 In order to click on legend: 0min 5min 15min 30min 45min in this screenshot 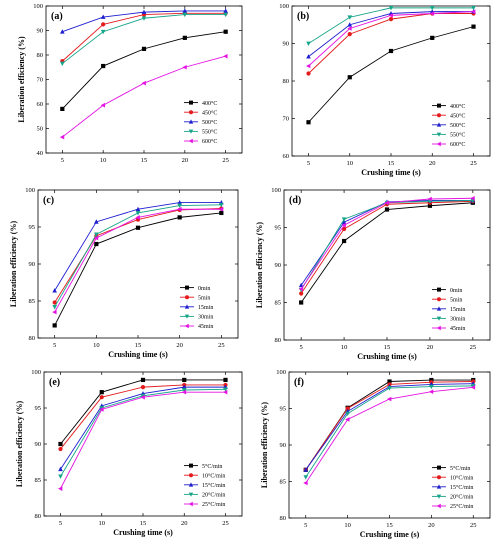, I will do `click(448, 309)`.